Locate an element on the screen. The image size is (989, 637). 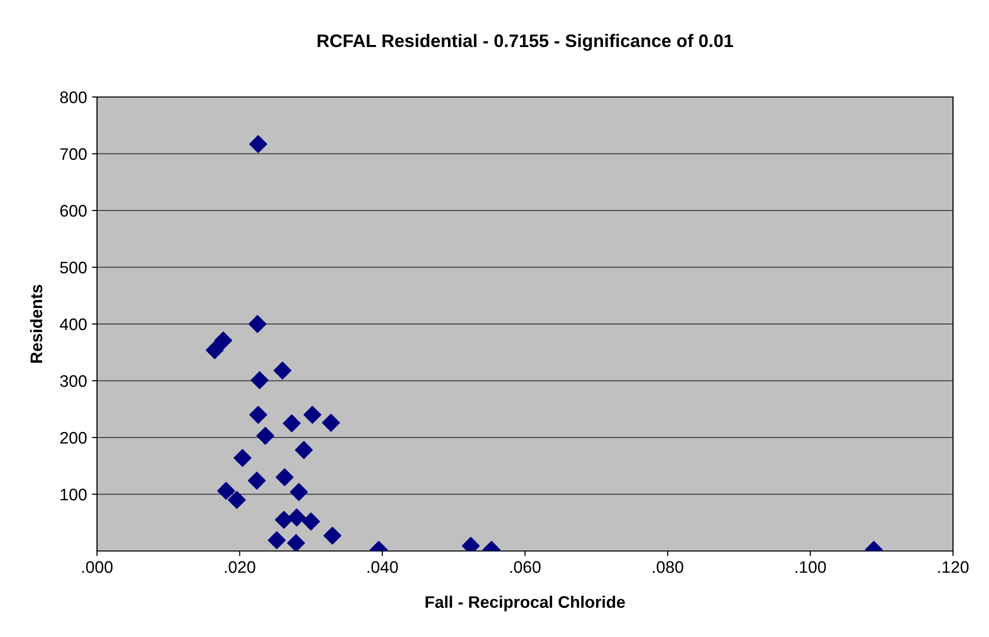
chart-title: RCFAL Residential - 0.7155 - Significance of 0.01 is located at coordinates (526, 42).